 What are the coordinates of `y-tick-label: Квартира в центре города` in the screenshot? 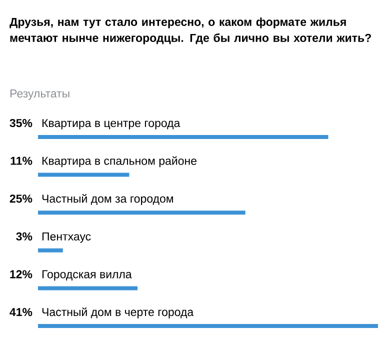 It's located at (111, 124).